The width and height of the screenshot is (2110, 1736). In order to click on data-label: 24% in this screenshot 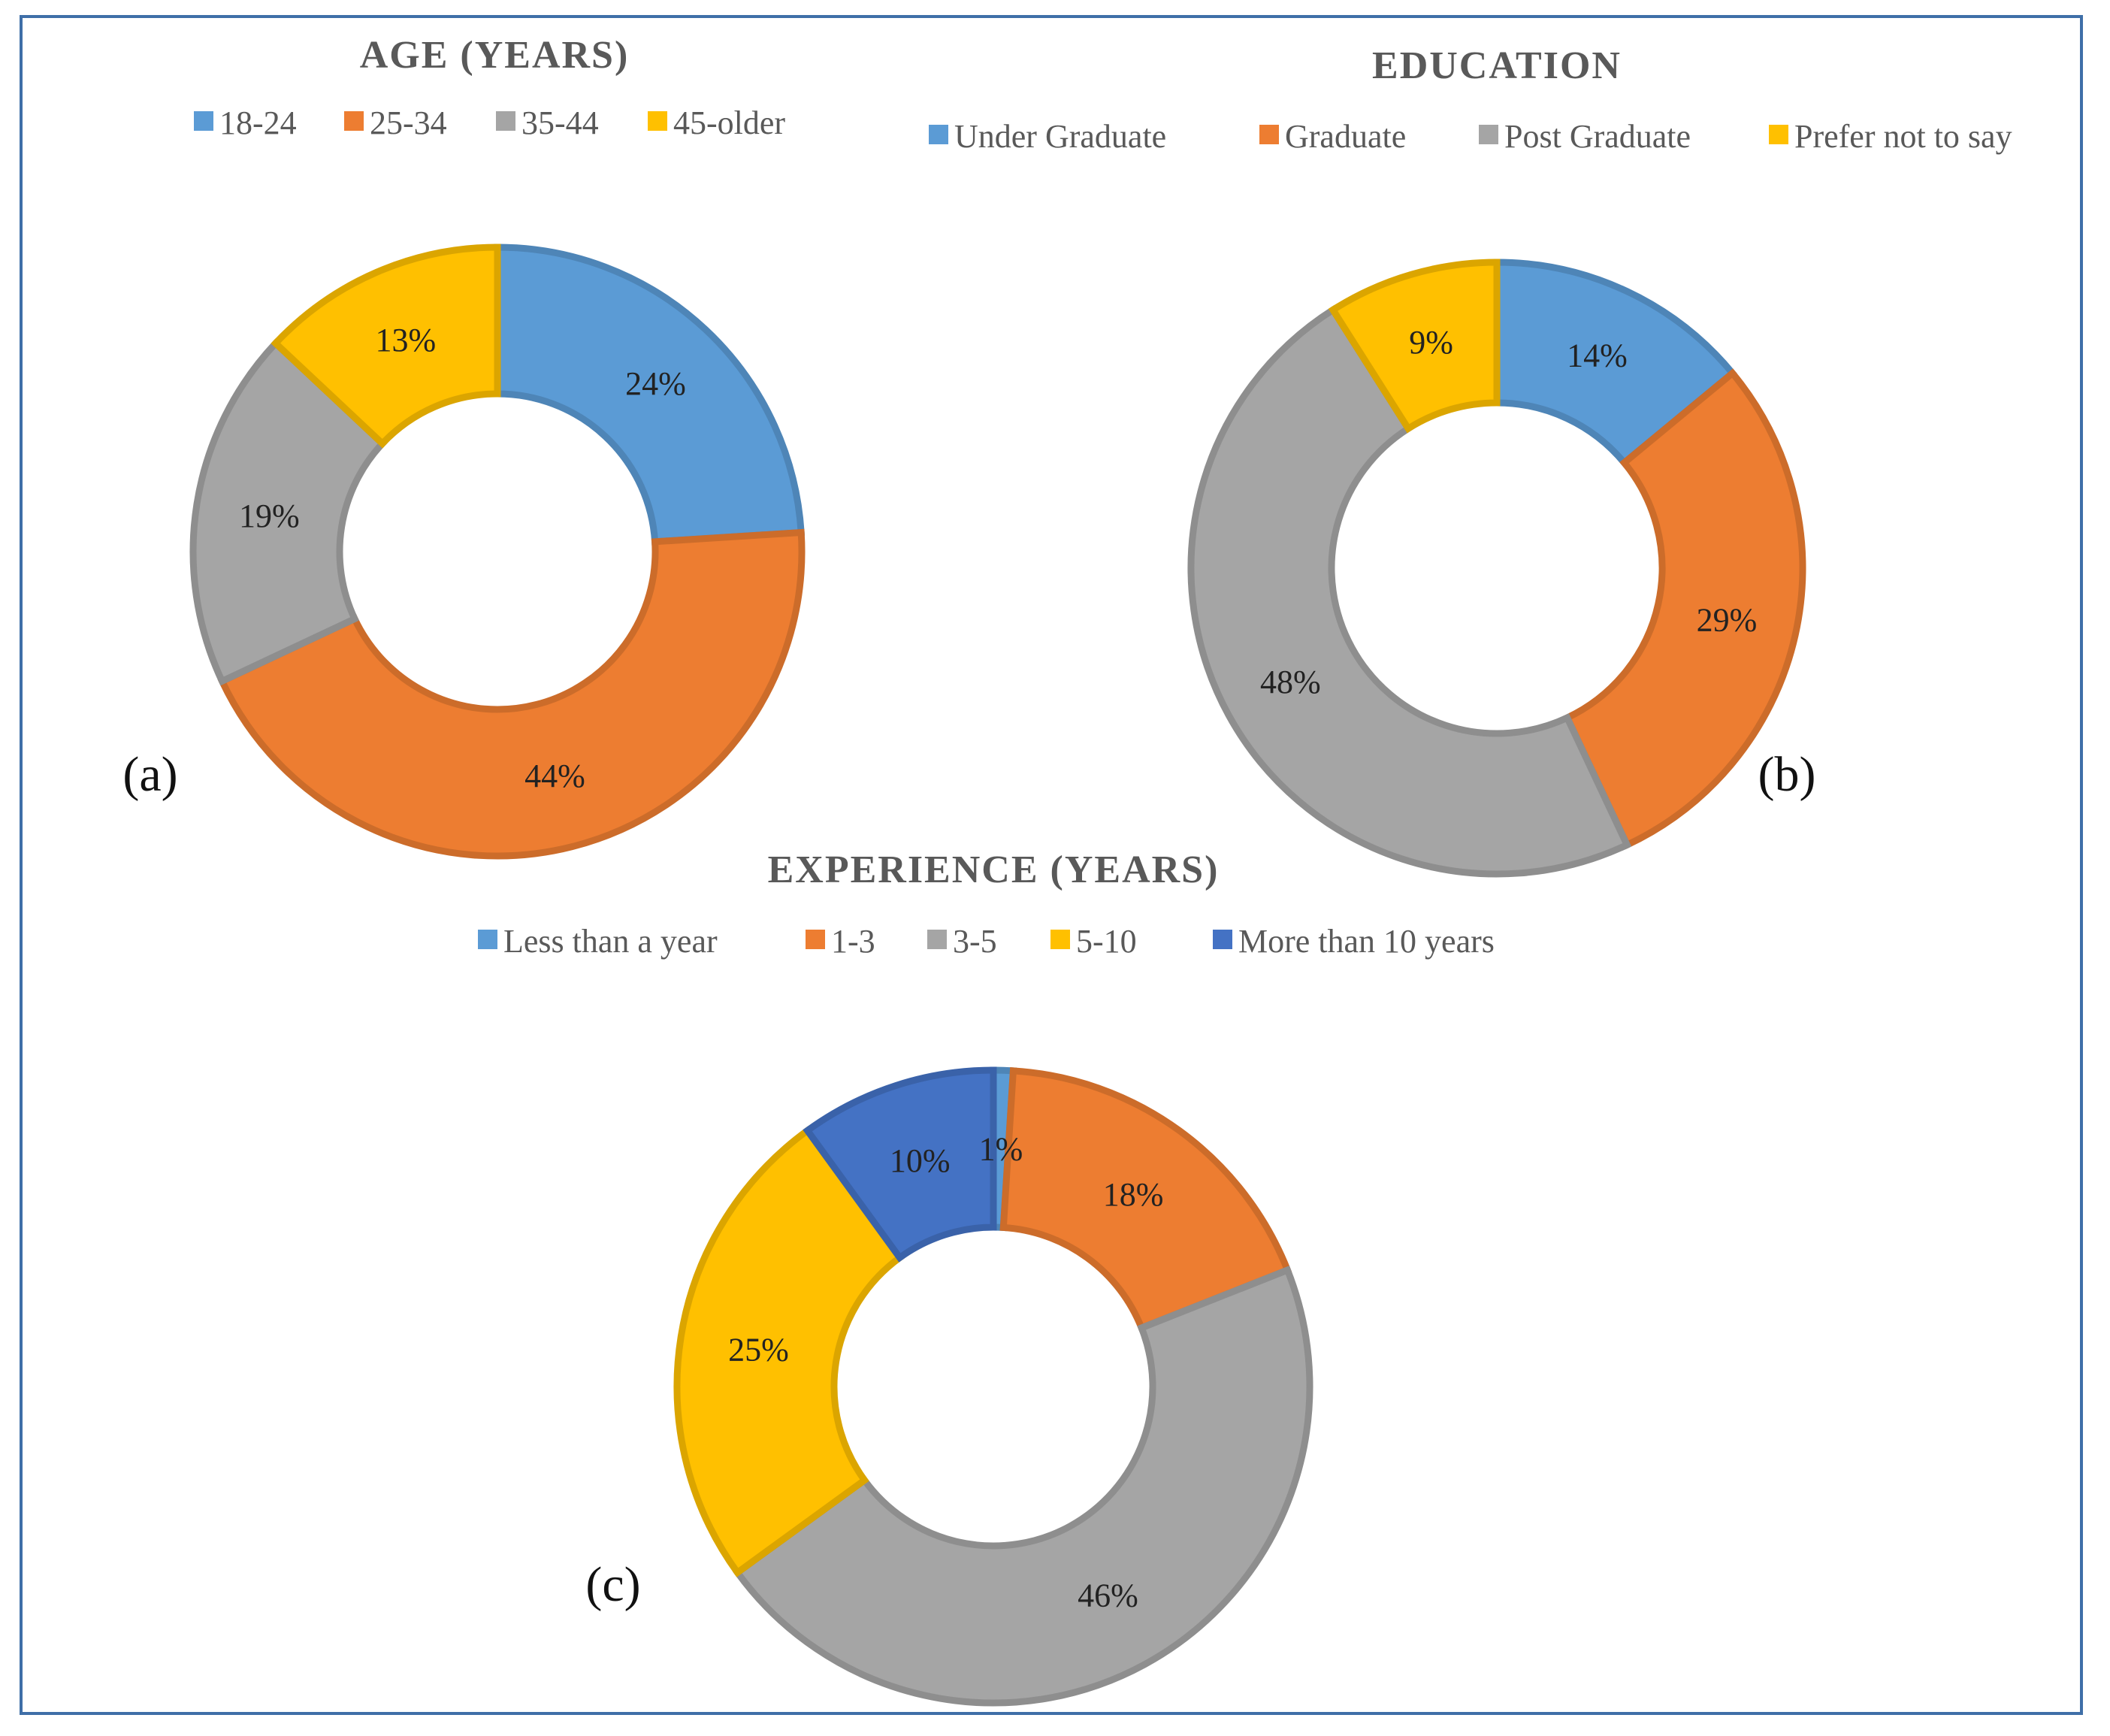, I will do `click(655, 383)`.